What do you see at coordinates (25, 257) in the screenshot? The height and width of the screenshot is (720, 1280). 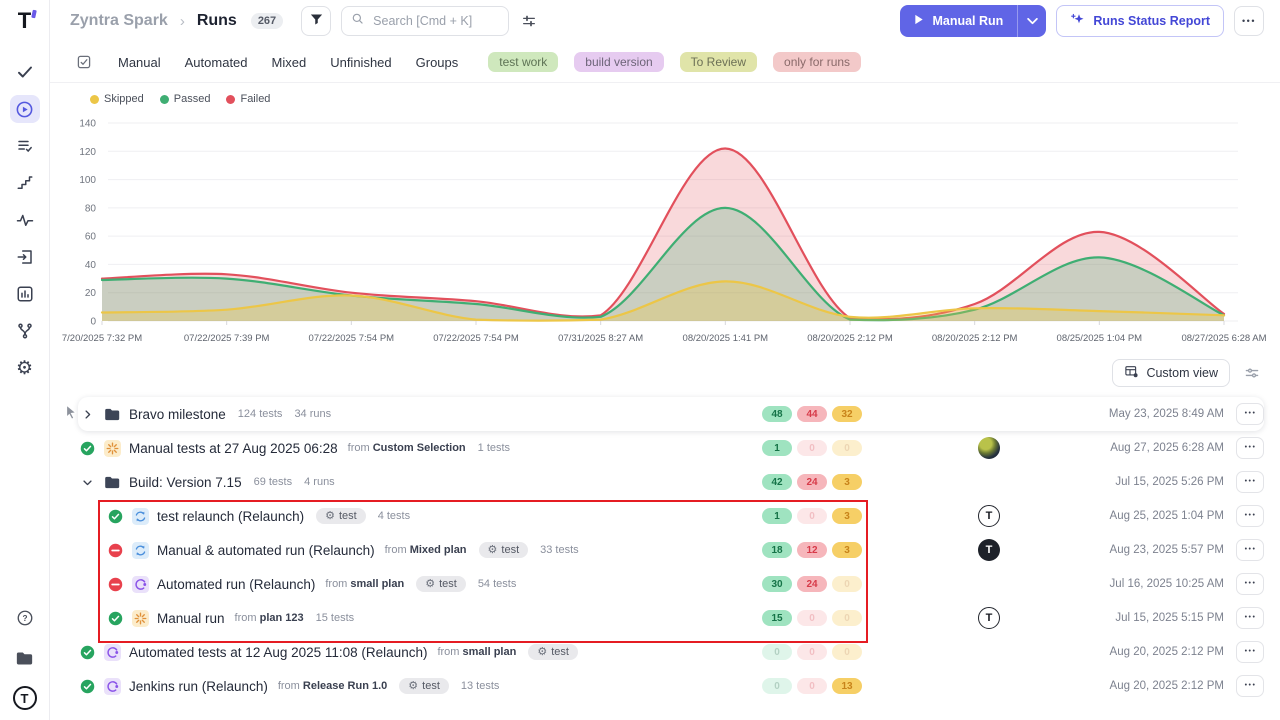 I see `sidebar-item-import` at bounding box center [25, 257].